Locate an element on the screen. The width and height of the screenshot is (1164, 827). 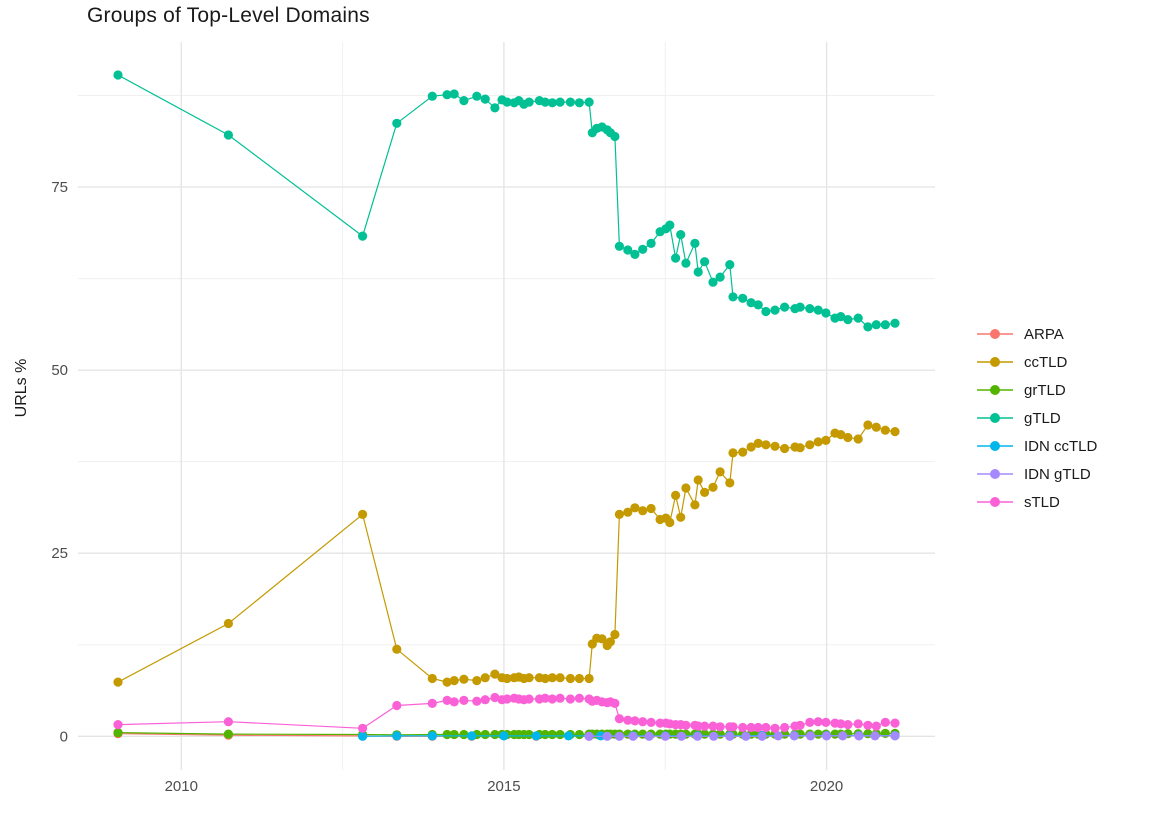
y-tick-label: 0 is located at coordinates (64, 736).